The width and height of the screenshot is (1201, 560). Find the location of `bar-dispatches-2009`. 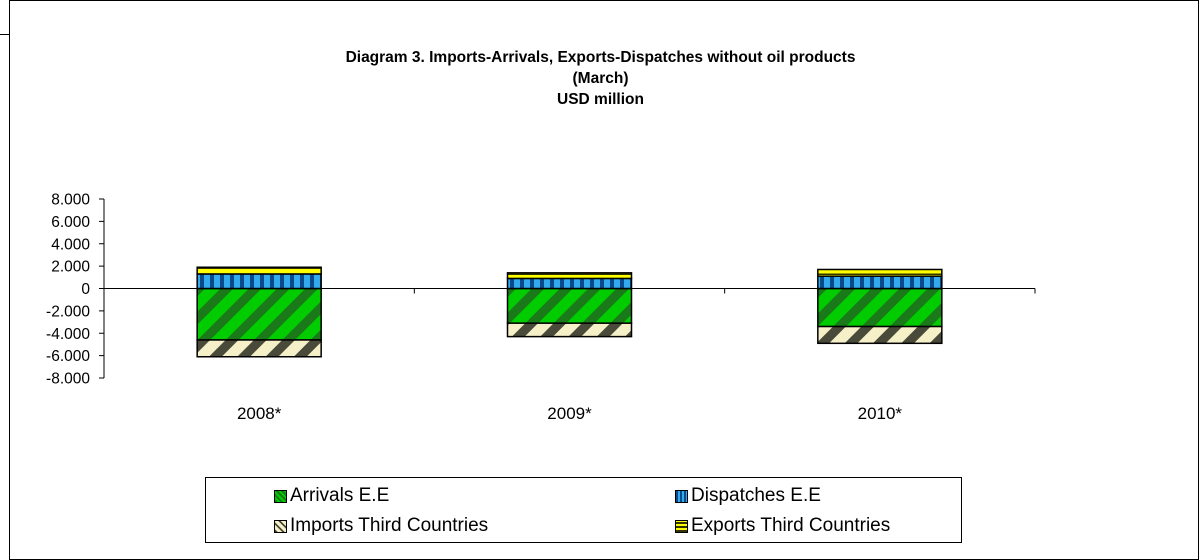

bar-dispatches-2009 is located at coordinates (569, 283).